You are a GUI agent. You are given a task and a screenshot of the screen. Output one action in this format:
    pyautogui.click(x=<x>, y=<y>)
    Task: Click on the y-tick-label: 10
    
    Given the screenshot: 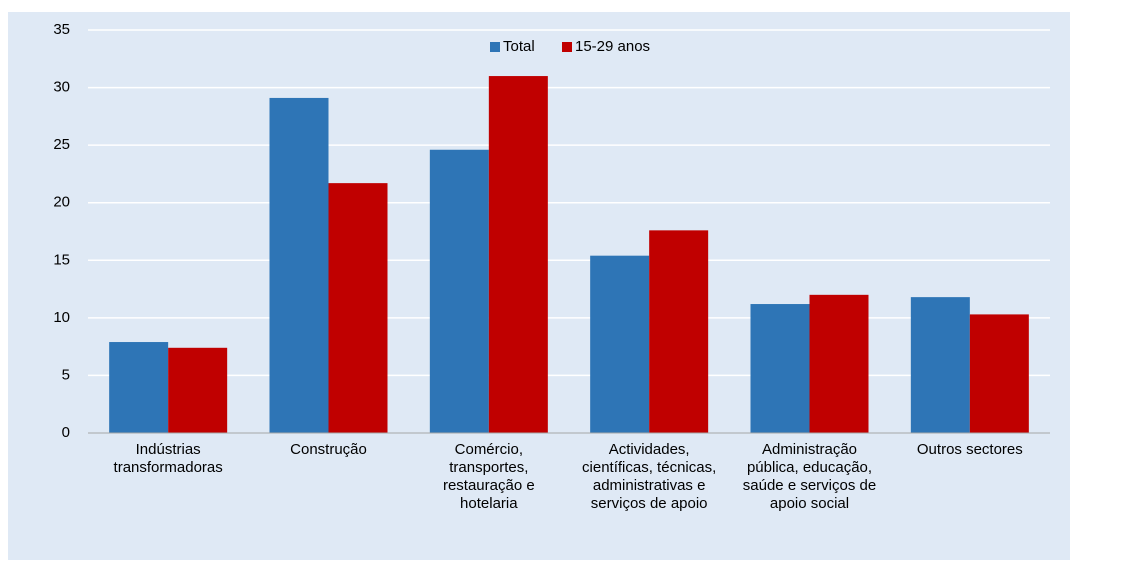 What is the action you would take?
    pyautogui.click(x=61, y=317)
    